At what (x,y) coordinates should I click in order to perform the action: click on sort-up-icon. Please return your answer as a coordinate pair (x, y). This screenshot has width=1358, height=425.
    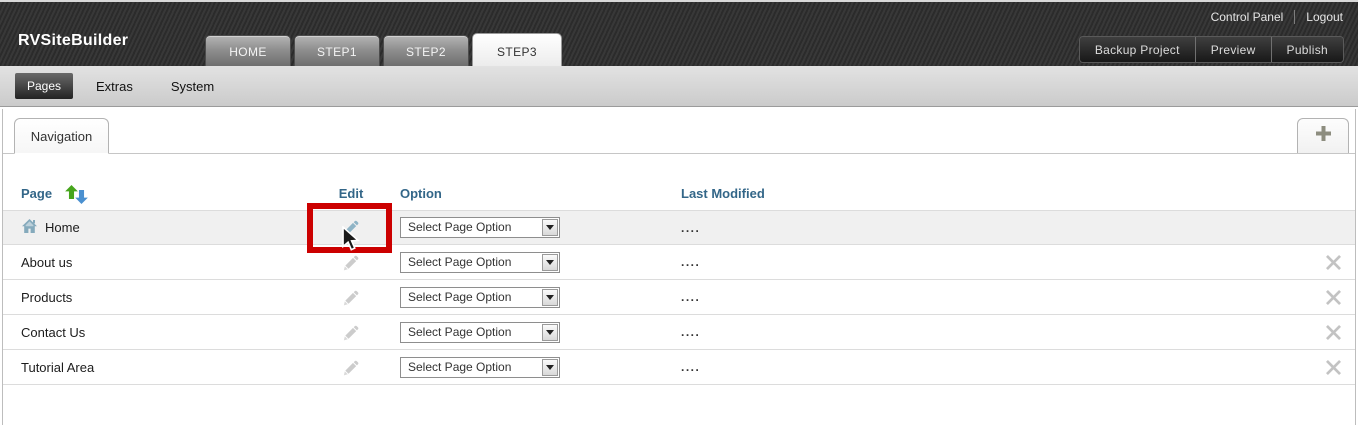
    Looking at the image, I should click on (71, 193).